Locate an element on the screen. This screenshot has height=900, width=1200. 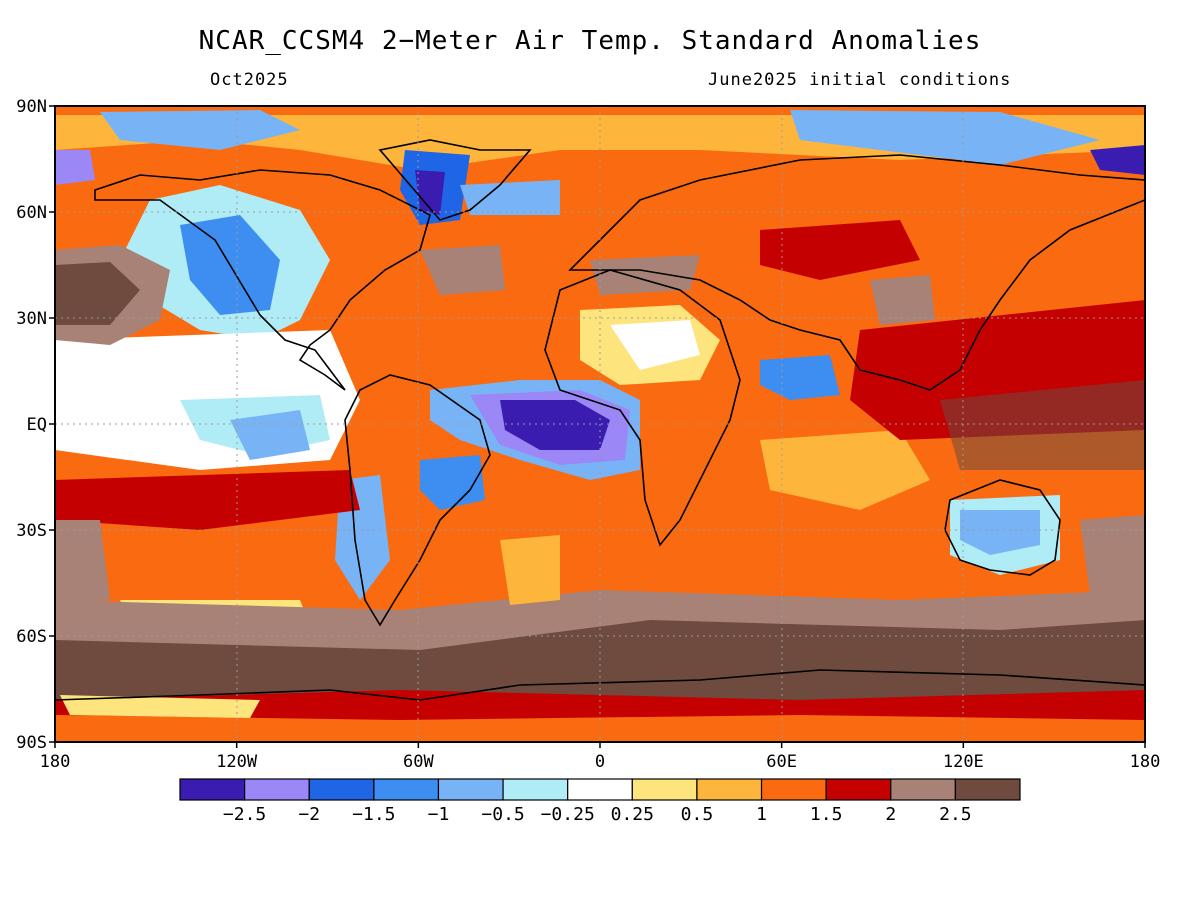
antarctic-band is located at coordinates (600, 728).